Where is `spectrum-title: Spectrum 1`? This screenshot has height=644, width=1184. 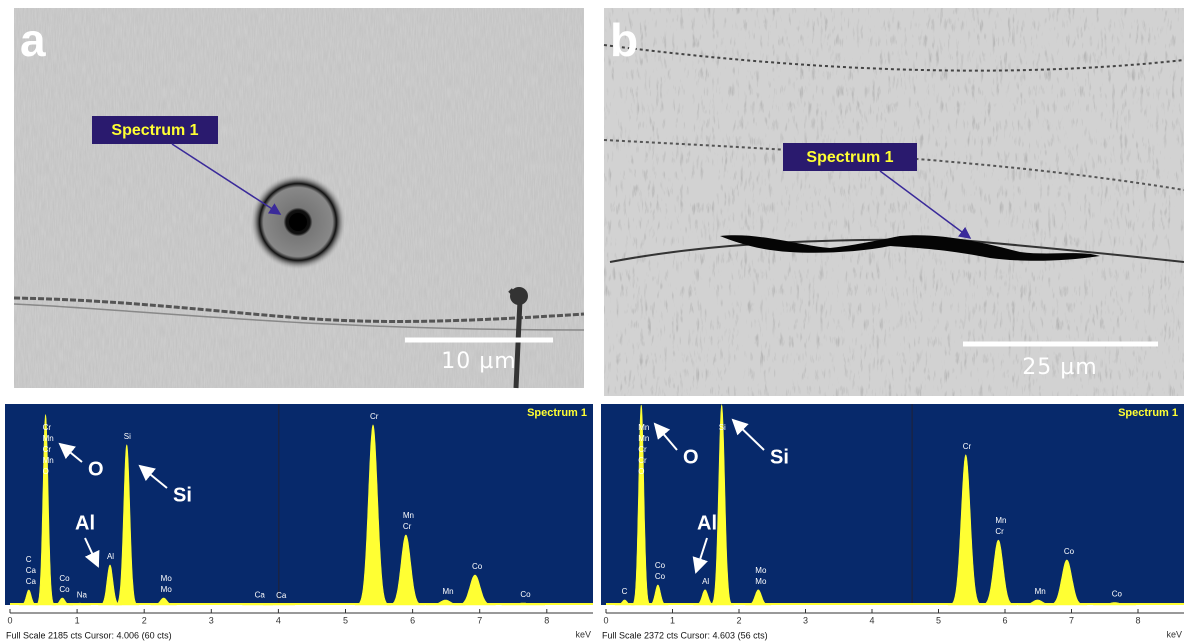 spectrum-title: Spectrum 1 is located at coordinates (1148, 413).